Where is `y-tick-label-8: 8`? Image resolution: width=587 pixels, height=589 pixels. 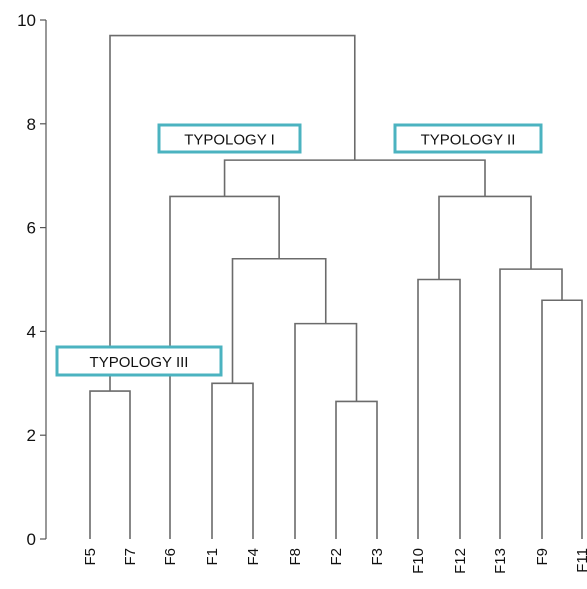
y-tick-label-8: 8 is located at coordinates (31, 124).